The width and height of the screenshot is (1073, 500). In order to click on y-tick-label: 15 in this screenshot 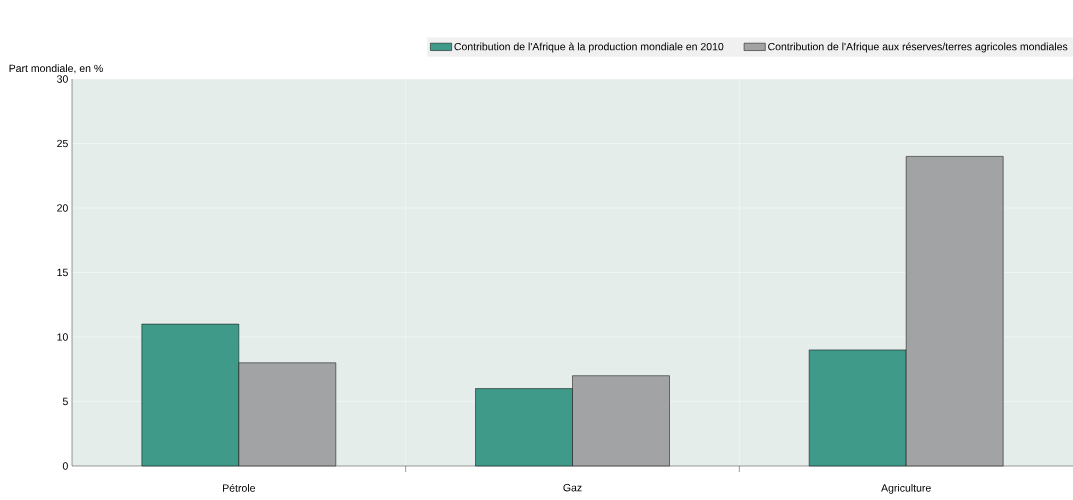, I will do `click(62, 272)`.